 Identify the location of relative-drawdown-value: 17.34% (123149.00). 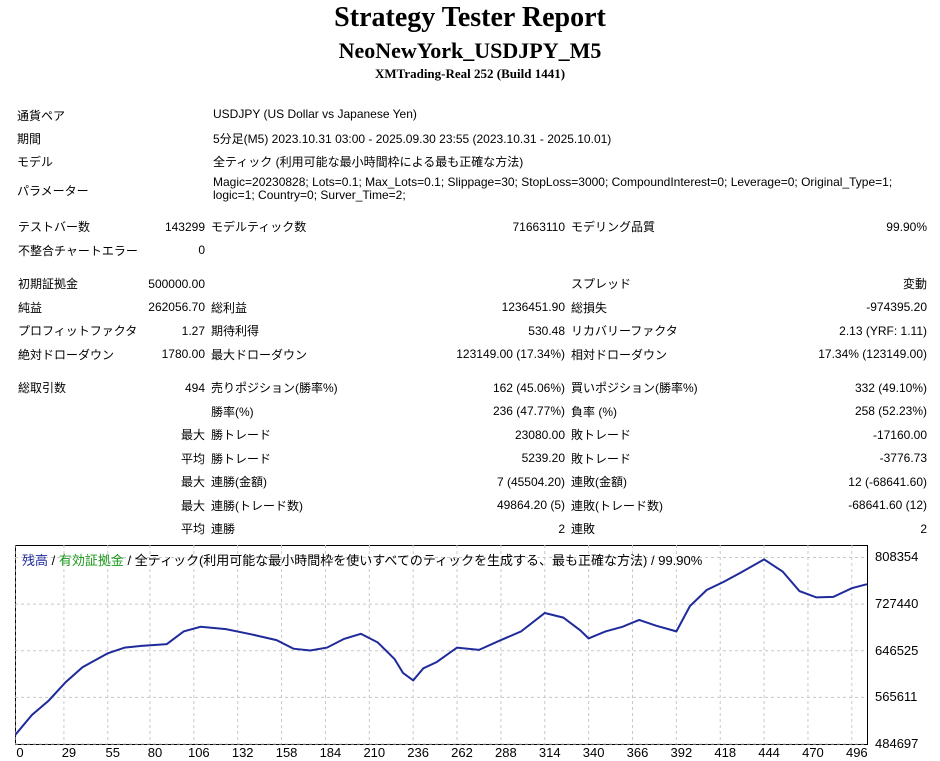
(872, 354).